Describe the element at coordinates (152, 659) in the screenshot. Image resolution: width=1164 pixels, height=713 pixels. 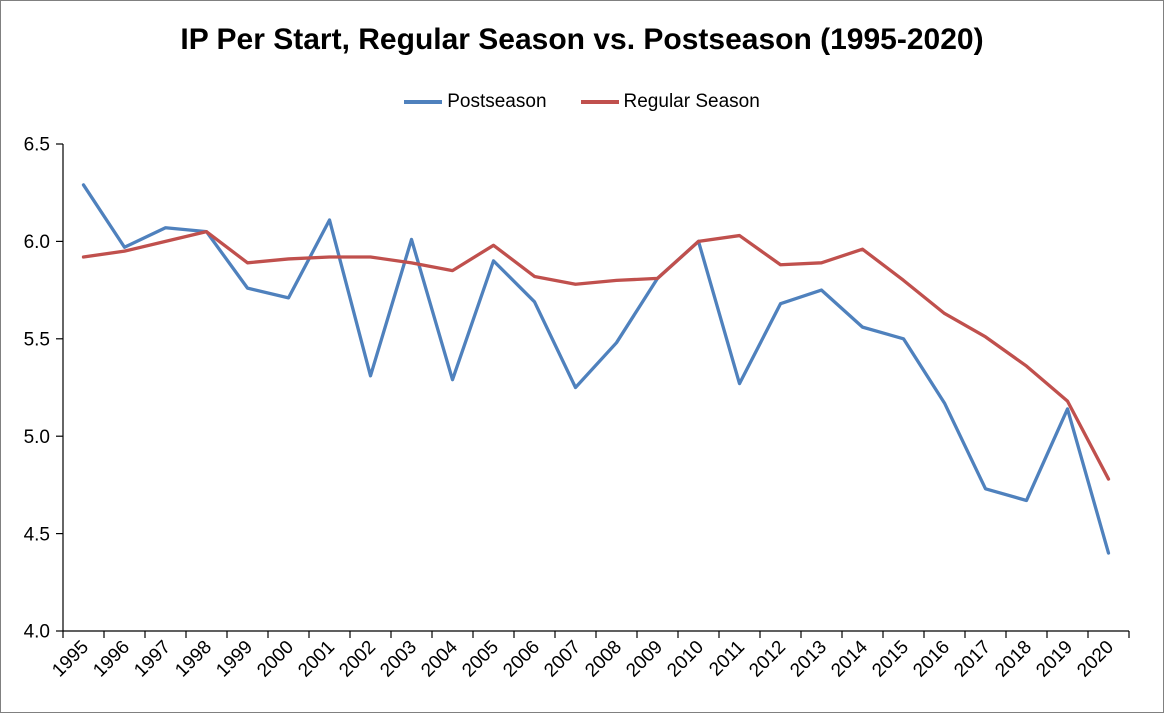
I see `x-tick-label: 1997` at that location.